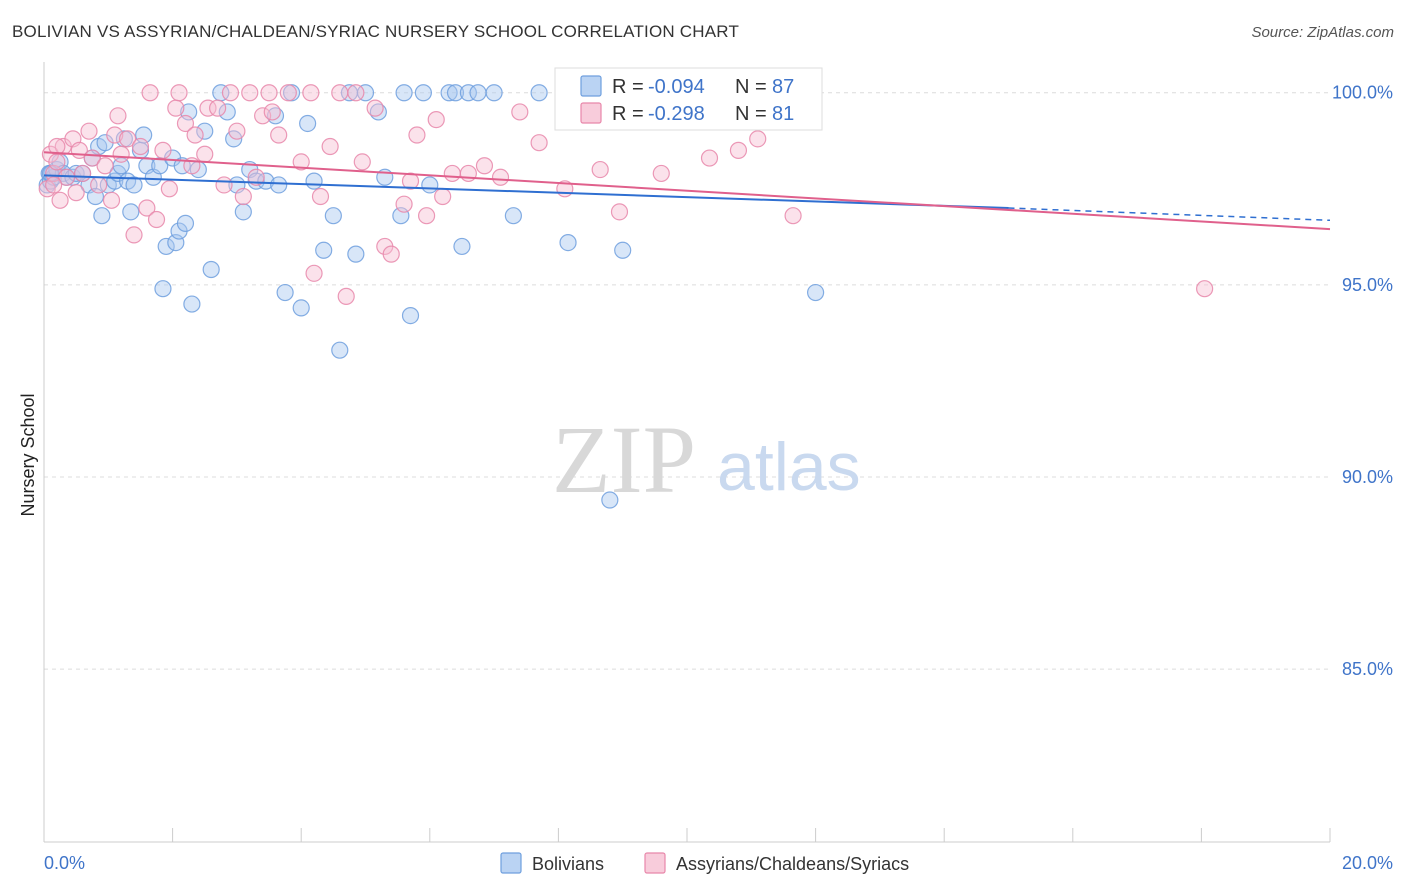 The width and height of the screenshot is (1406, 892). Describe the element at coordinates (1362, 381) in the screenshot. I see `y-tick-labels: 100.0% 95.0% 90.0% 85.0%` at that location.